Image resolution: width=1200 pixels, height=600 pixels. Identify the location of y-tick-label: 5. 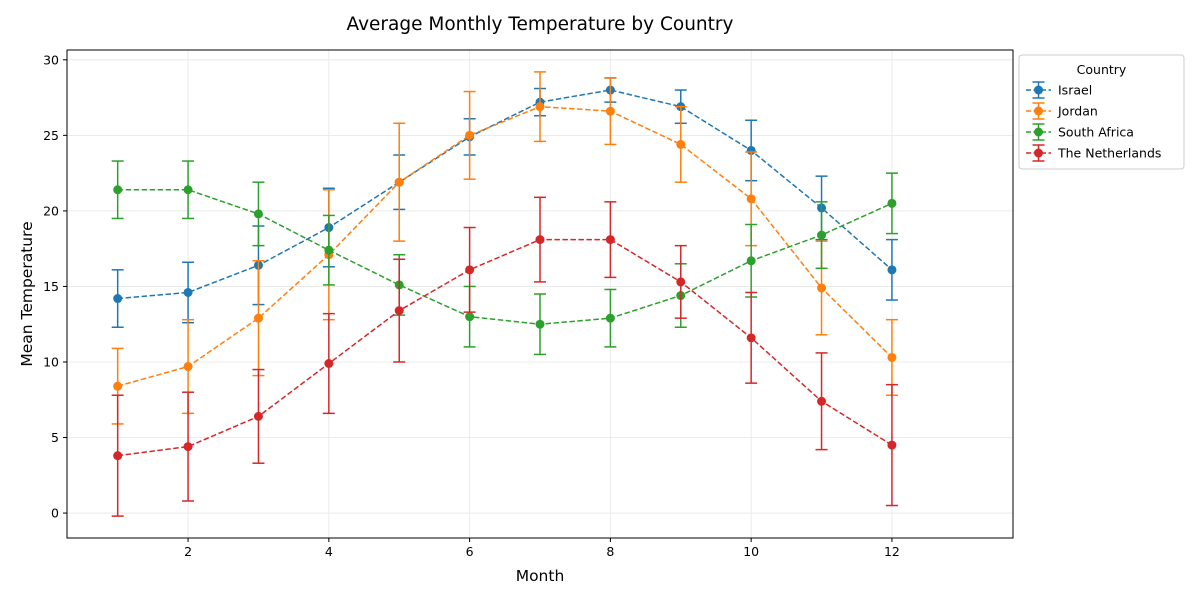
(55, 437).